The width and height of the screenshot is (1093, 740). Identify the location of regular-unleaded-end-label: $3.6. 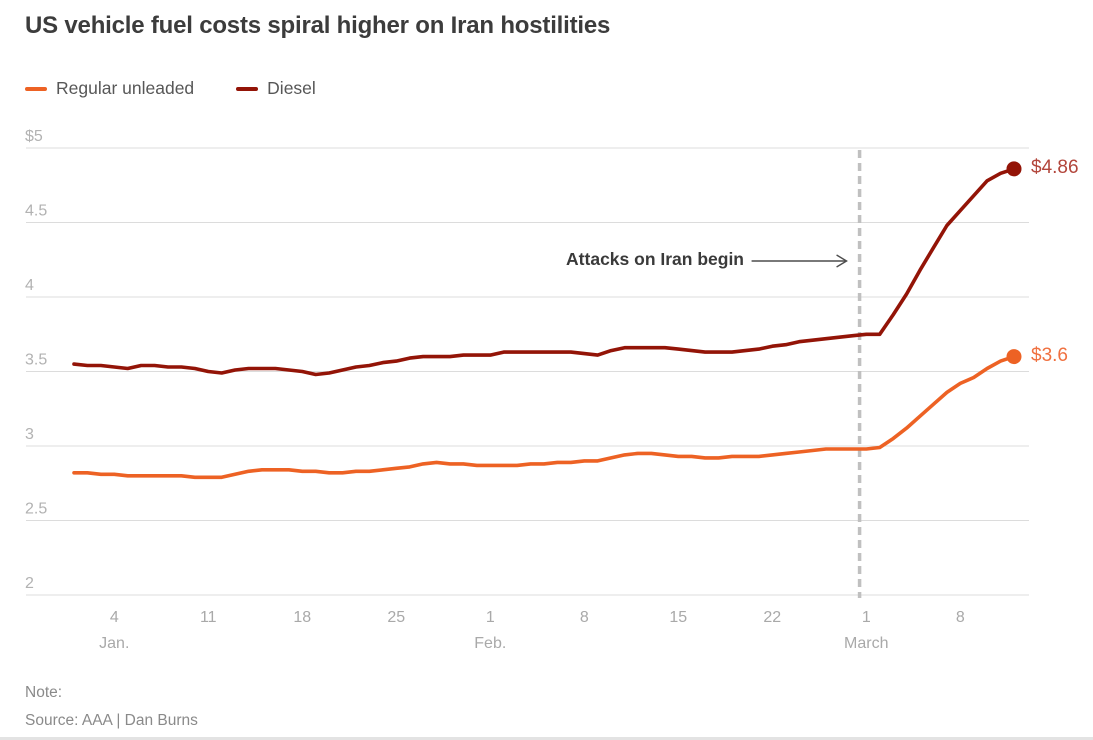
(1049, 355).